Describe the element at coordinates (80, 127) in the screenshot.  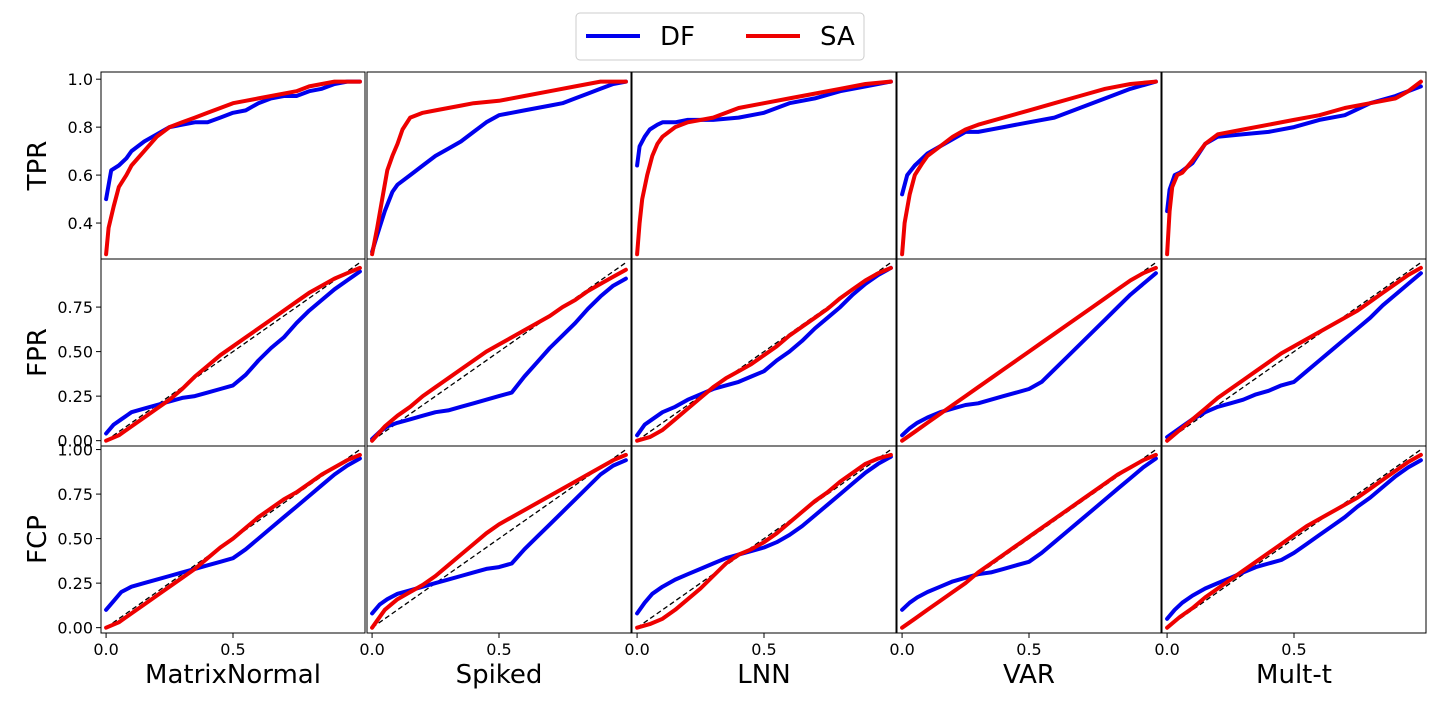
I see `y-tick-label: 0.8` at that location.